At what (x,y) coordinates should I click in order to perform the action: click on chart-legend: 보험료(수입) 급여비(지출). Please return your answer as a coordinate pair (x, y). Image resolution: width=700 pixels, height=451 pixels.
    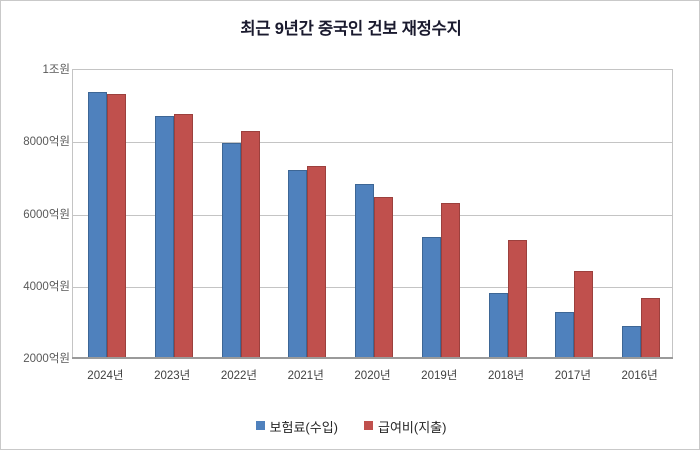
    Looking at the image, I should click on (350, 426).